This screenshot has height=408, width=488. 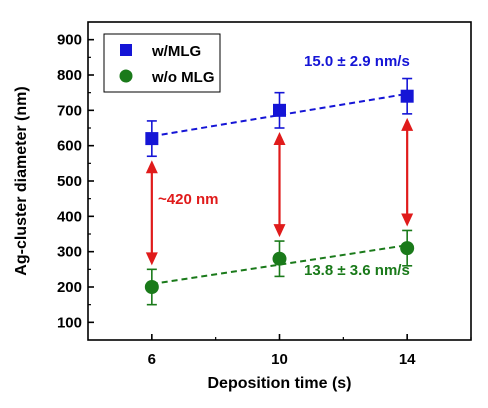 What do you see at coordinates (183, 77) in the screenshot?
I see `legend-label-wo-mlg: w/o MLG` at bounding box center [183, 77].